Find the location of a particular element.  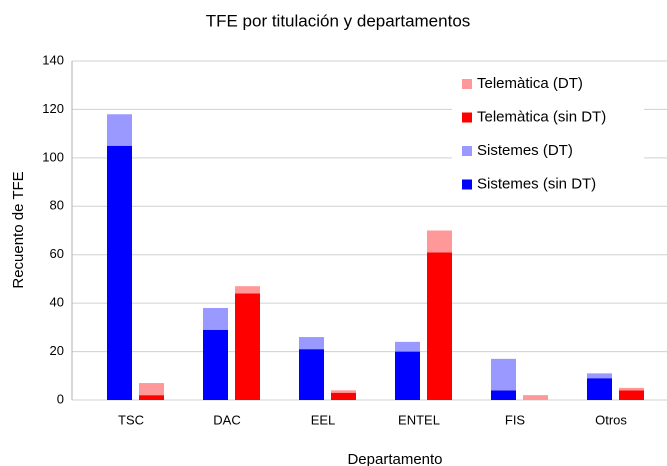

legend-label: Sistemes (sin DT) is located at coordinates (536, 183).